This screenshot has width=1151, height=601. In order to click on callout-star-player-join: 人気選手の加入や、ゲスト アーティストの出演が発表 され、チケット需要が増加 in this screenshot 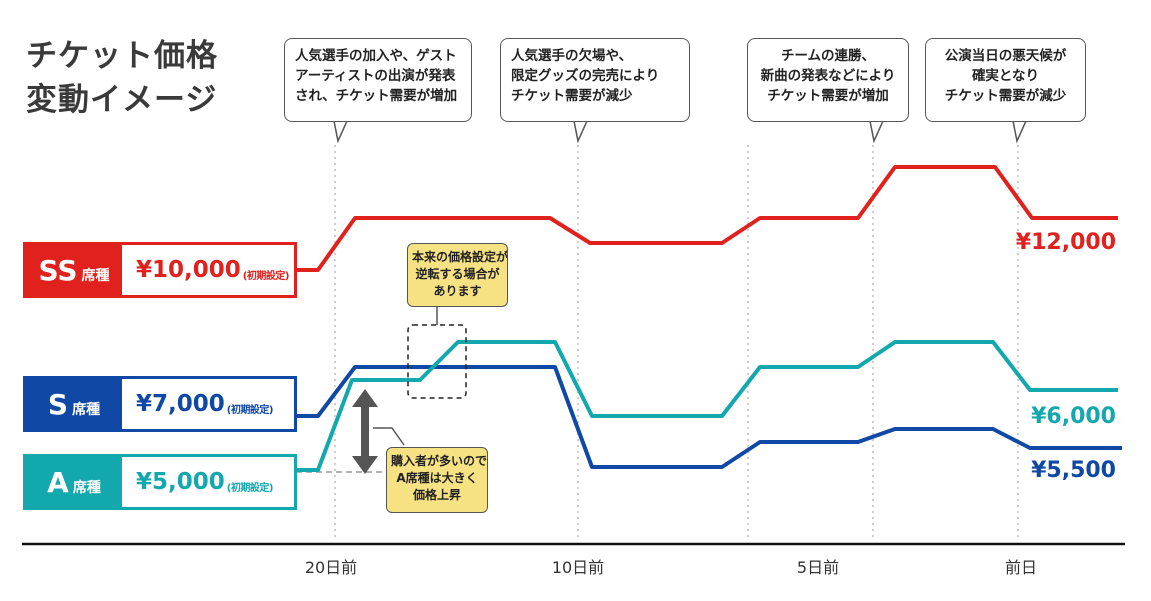, I will do `click(378, 80)`.